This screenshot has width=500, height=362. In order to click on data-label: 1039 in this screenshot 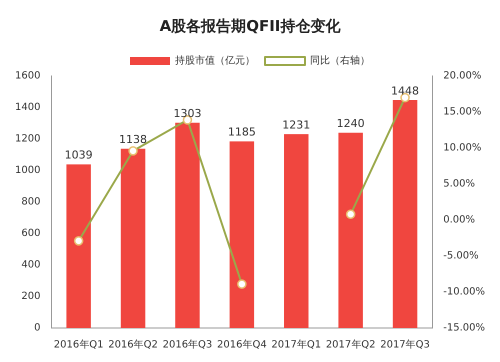, I will do `click(78, 155)`.